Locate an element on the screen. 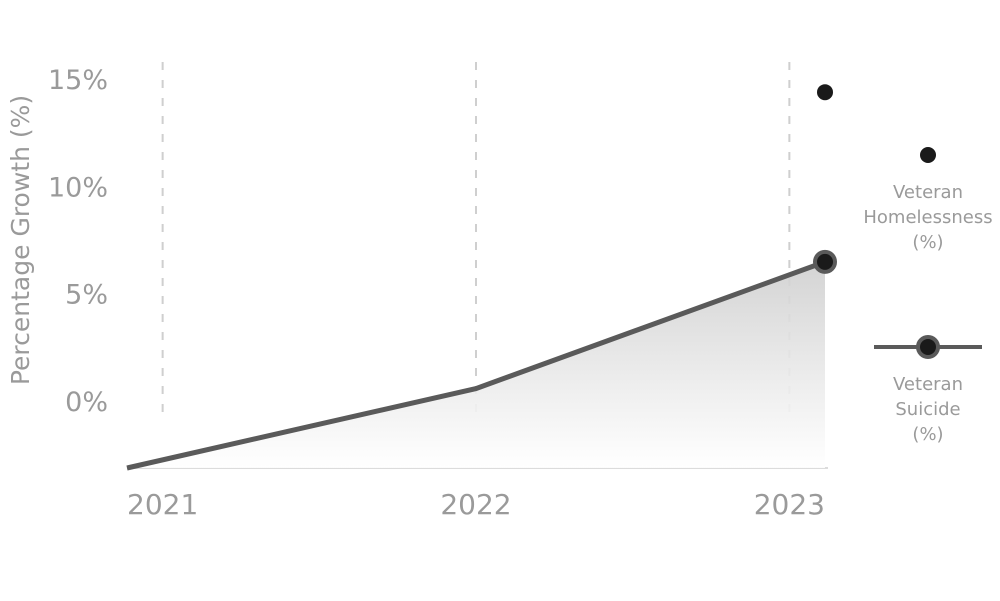 The width and height of the screenshot is (1000, 601). y-tick-label: 0% is located at coordinates (86, 402).